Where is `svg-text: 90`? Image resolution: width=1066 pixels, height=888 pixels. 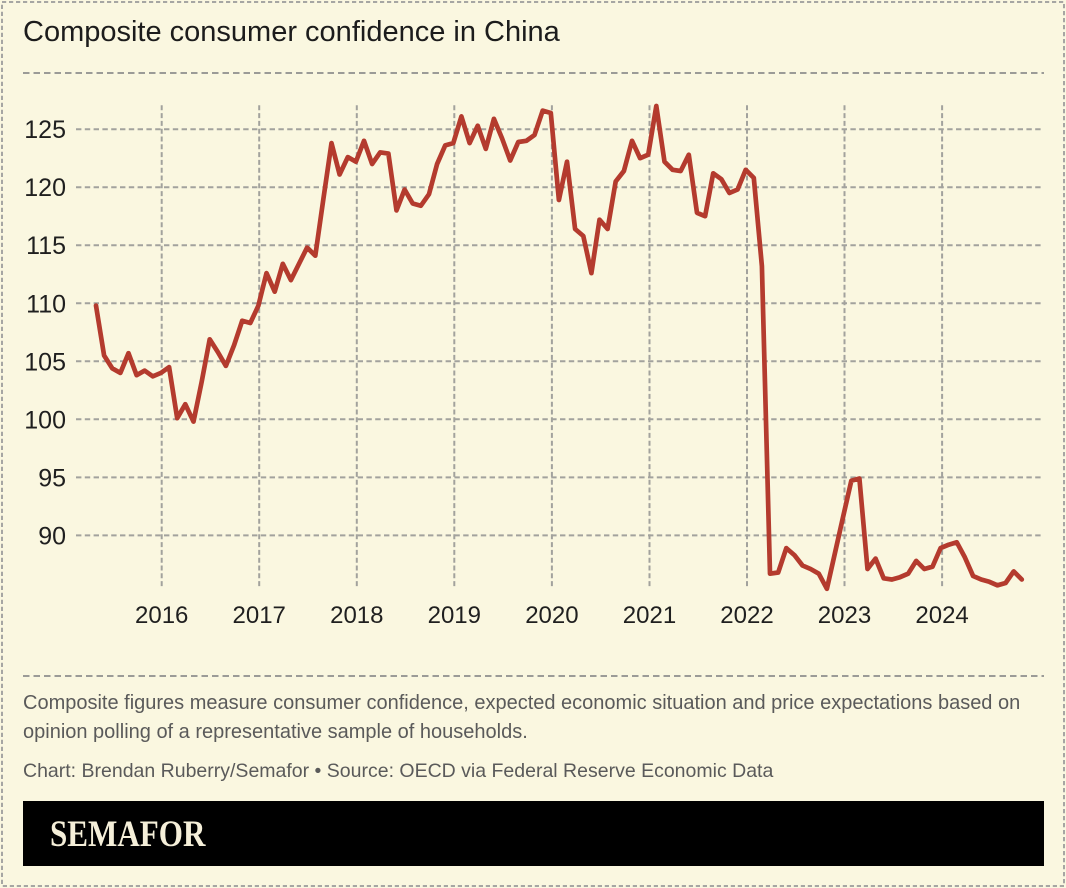 svg-text: 90 is located at coordinates (52, 536).